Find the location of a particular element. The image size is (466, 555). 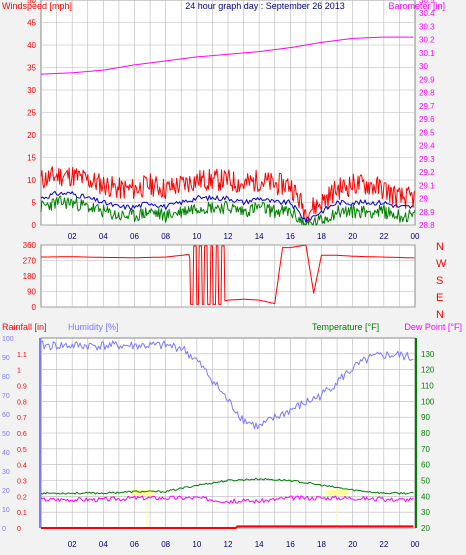

humidity-tick-label: 100 is located at coordinates (8, 339).